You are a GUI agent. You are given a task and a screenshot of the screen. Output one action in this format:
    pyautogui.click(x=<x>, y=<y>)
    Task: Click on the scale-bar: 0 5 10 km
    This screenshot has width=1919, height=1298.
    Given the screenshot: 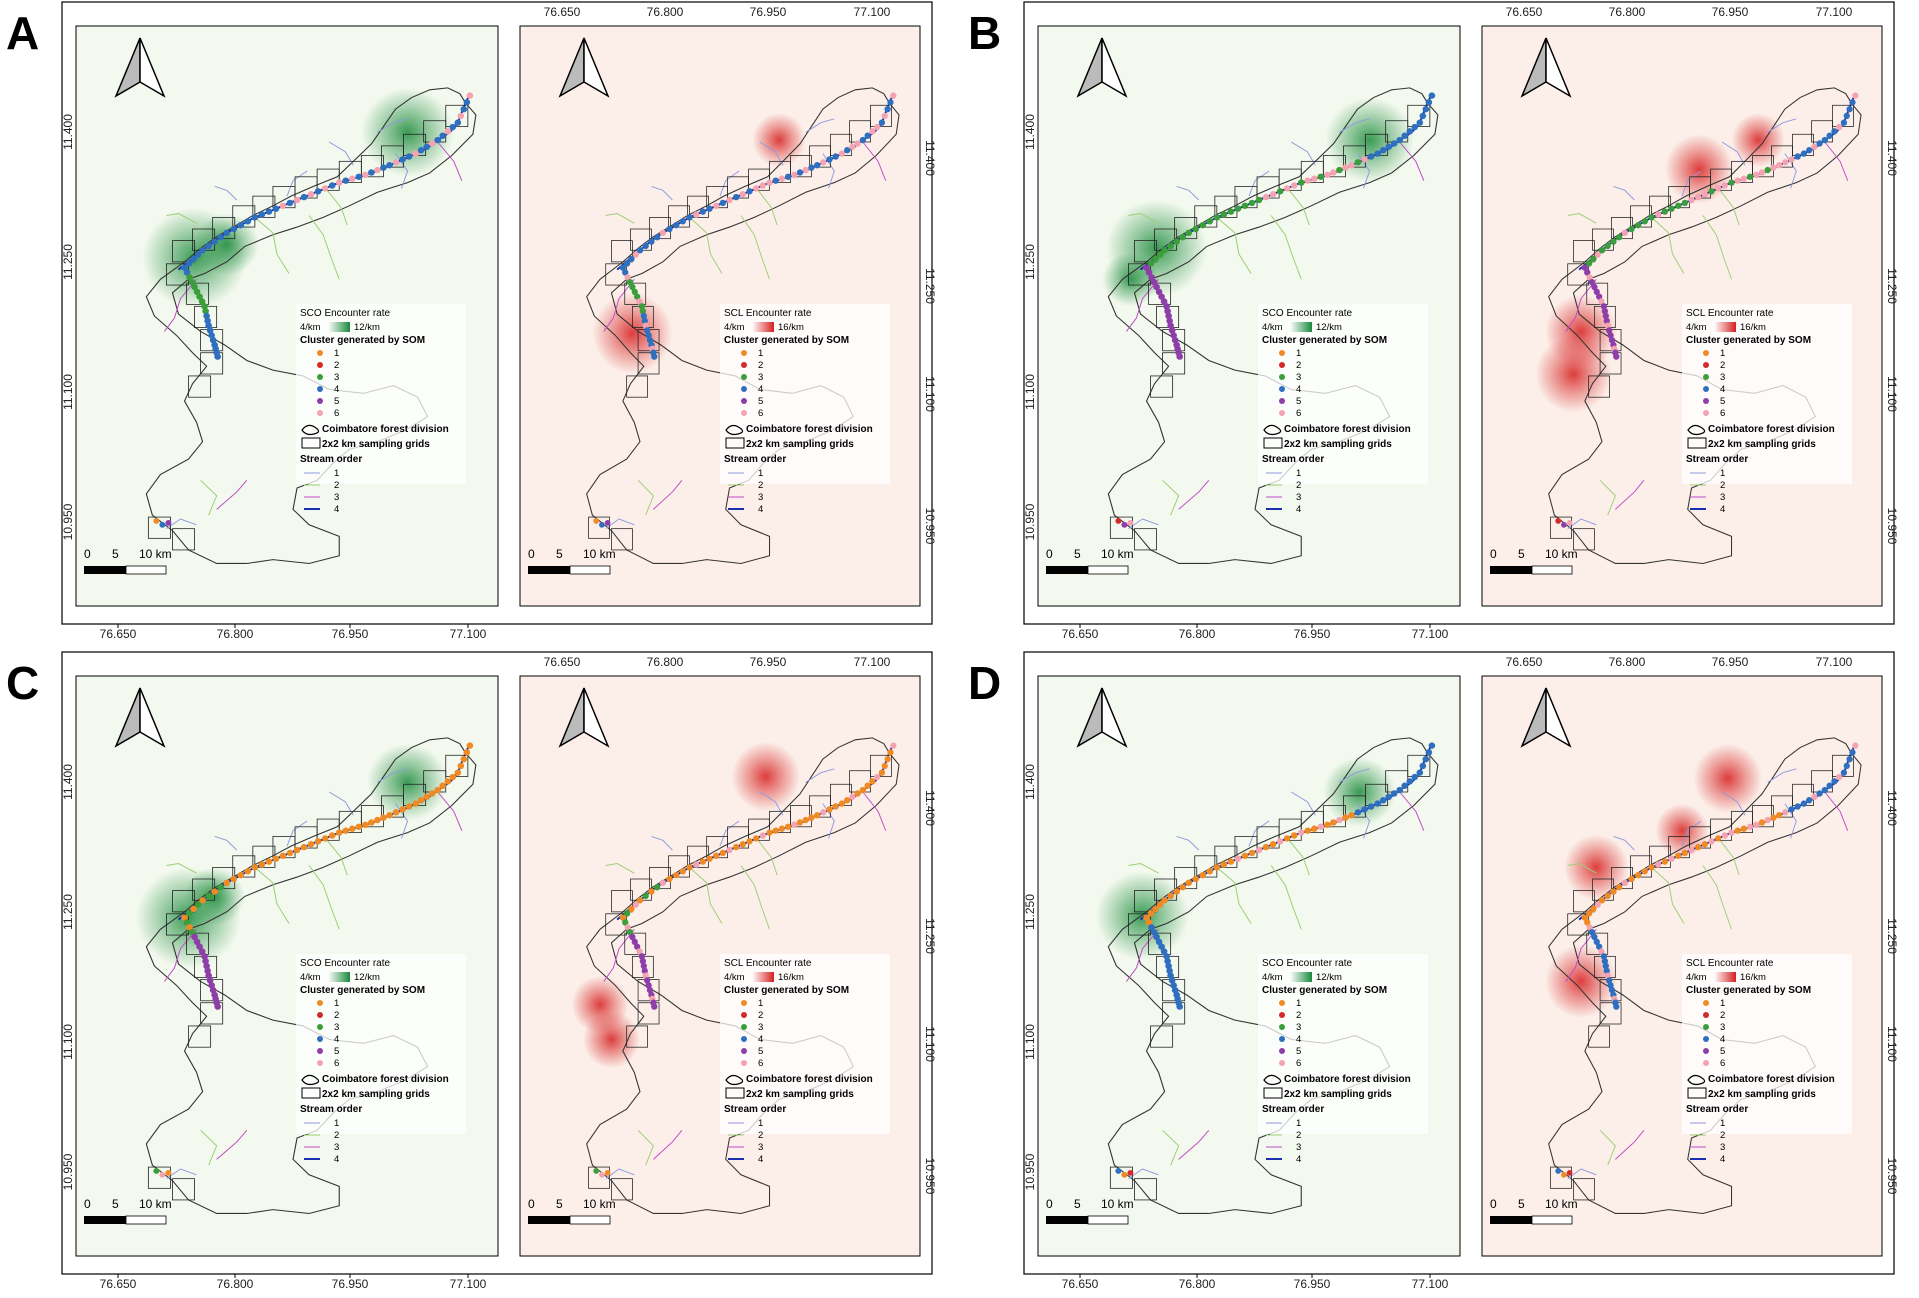 What is the action you would take?
    pyautogui.click(x=1534, y=1211)
    